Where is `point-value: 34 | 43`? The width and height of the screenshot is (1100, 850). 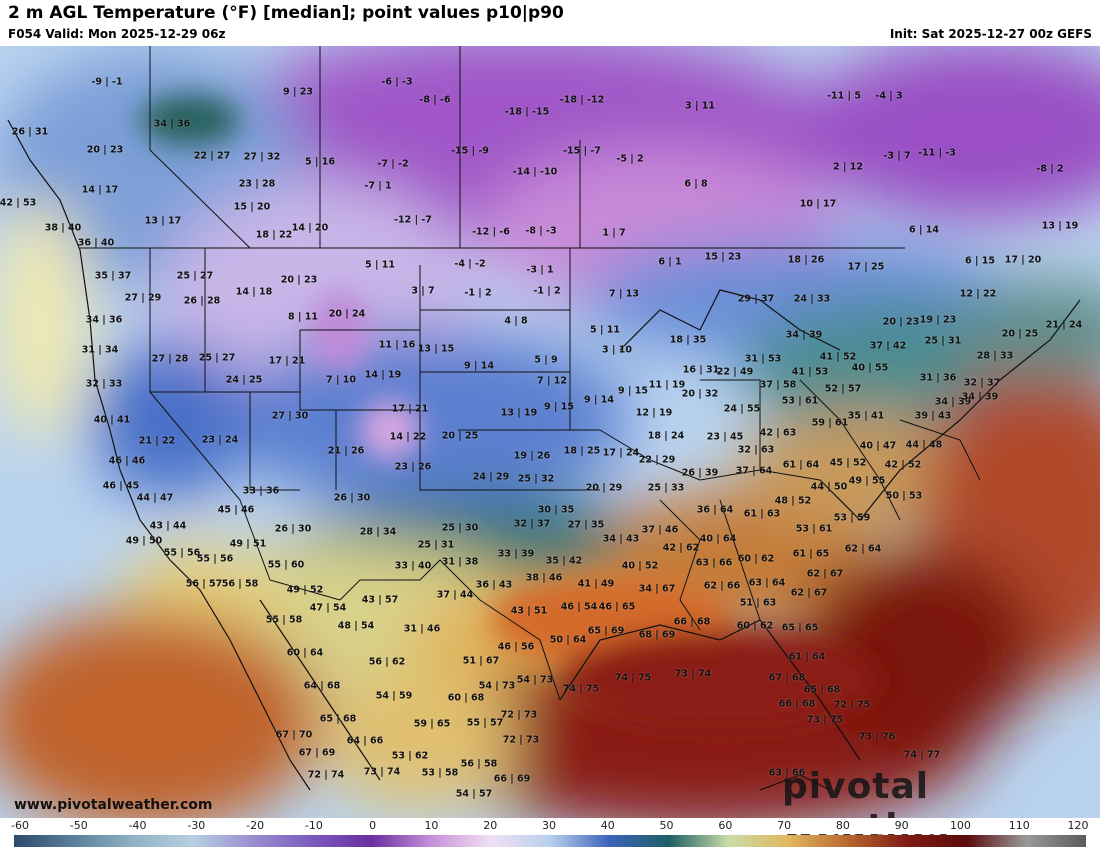
point-value: 34 | 43 is located at coordinates (621, 539).